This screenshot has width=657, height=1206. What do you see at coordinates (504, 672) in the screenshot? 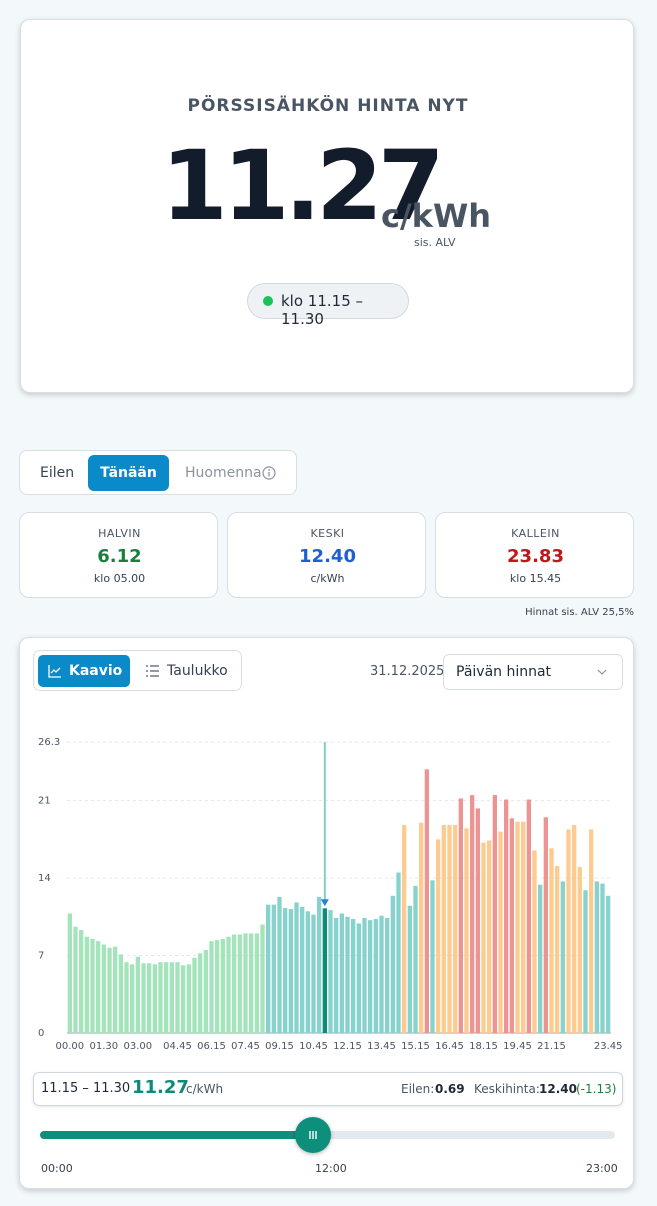
I see `select-label: Päivän hinnat` at bounding box center [504, 672].